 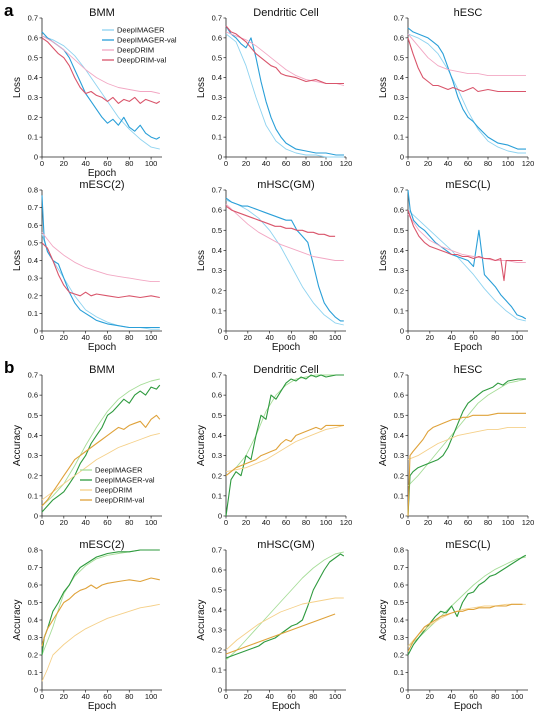 I want to click on legend-label: DeepIMAGER, so click(x=119, y=470).